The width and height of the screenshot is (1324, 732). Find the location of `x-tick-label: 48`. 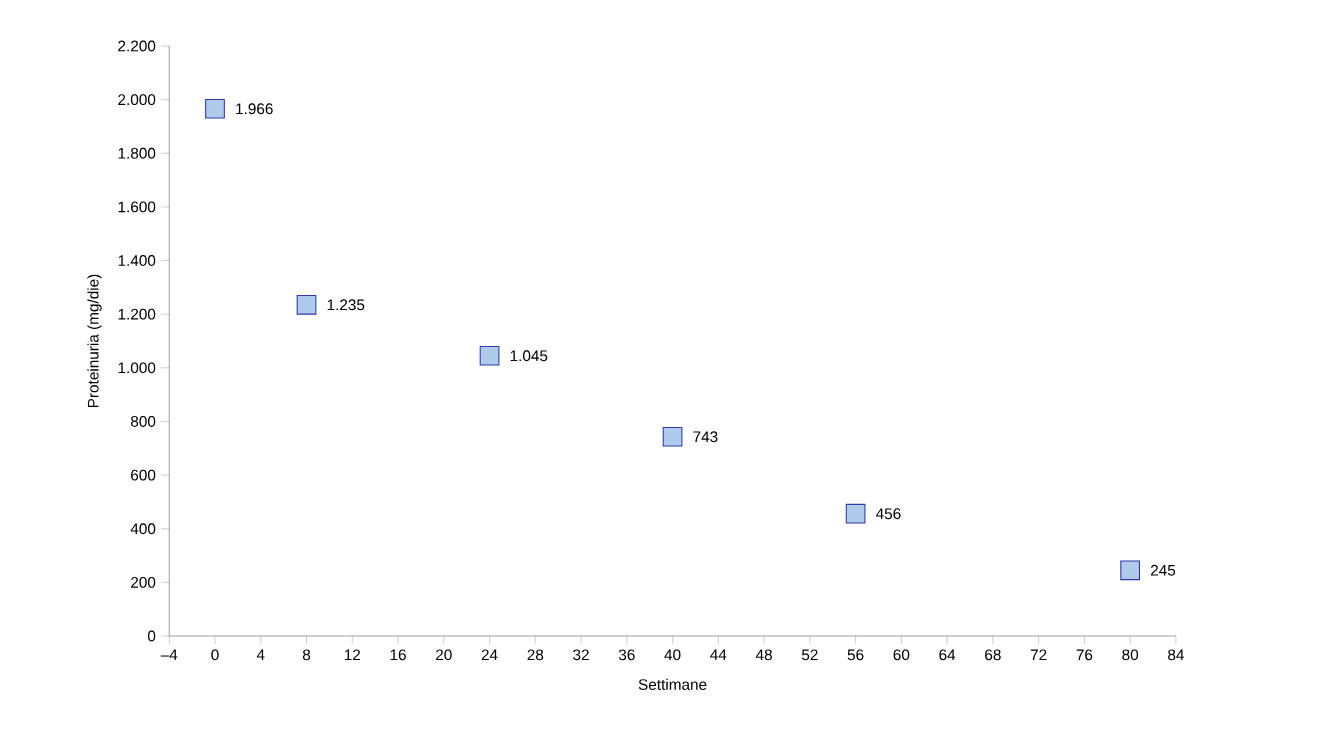

x-tick-label: 48 is located at coordinates (763, 655).